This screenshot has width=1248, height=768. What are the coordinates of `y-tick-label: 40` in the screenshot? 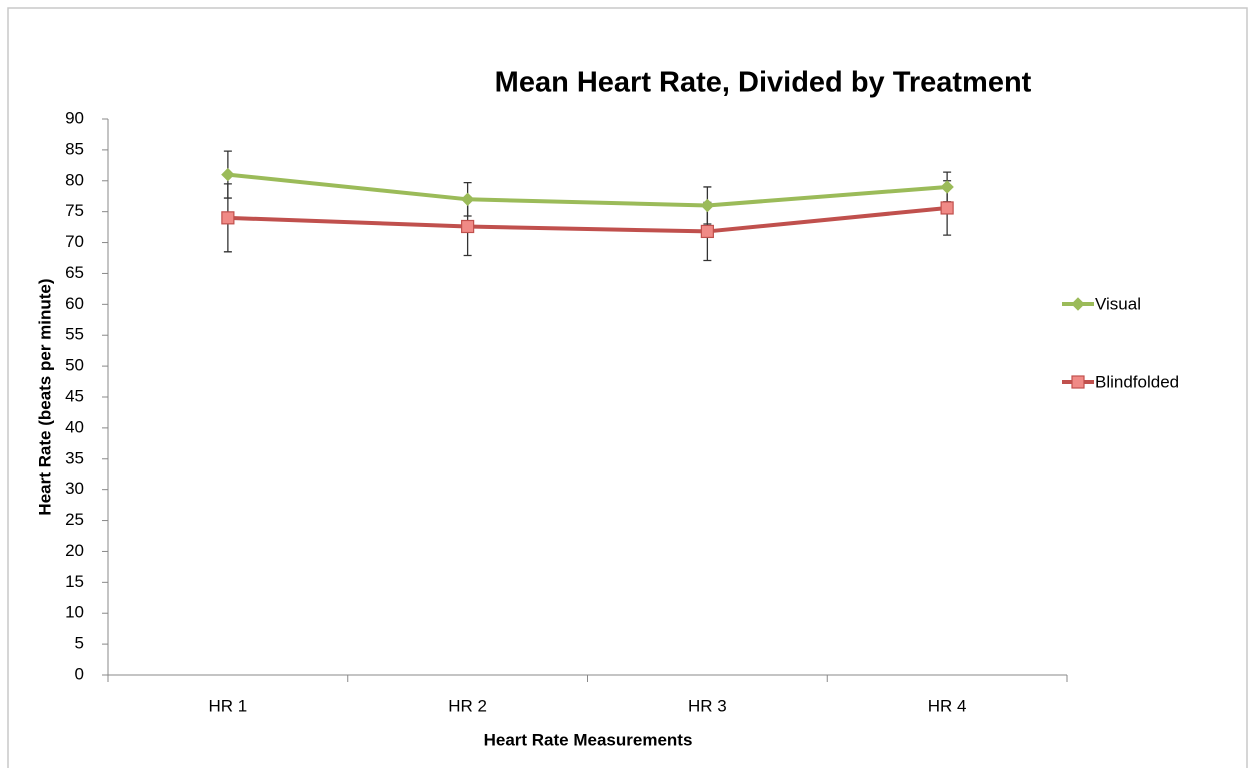 It's located at (74, 426).